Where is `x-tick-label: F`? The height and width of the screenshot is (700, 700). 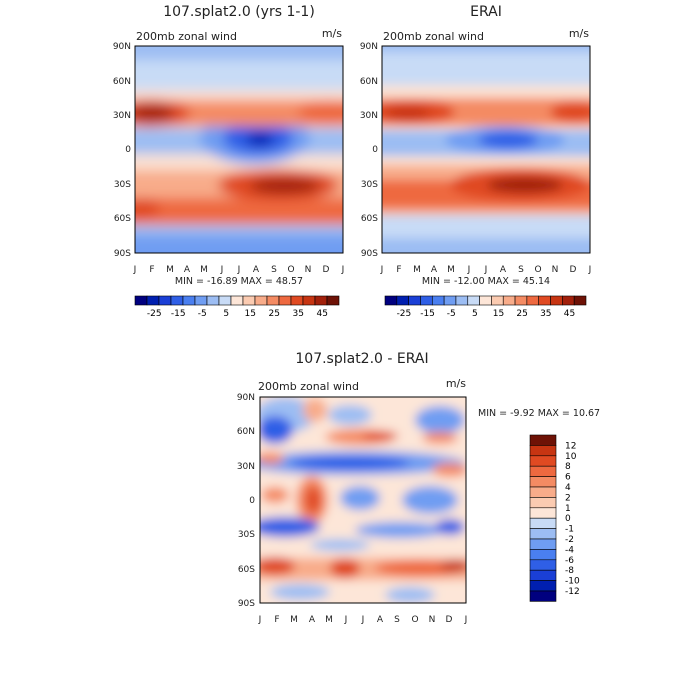
x-tick-label: F is located at coordinates (151, 270).